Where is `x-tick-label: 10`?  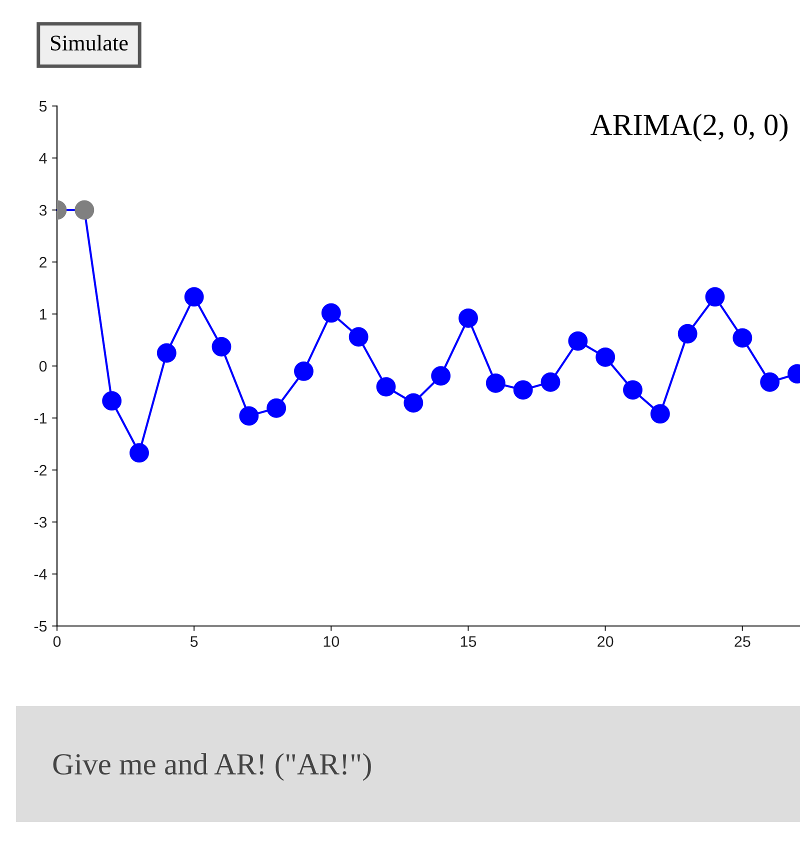
x-tick-label: 10 is located at coordinates (332, 641).